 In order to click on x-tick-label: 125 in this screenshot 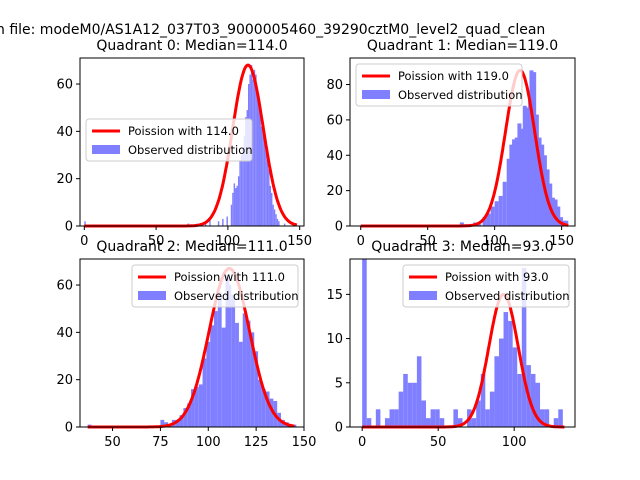, I will do `click(256, 442)`.